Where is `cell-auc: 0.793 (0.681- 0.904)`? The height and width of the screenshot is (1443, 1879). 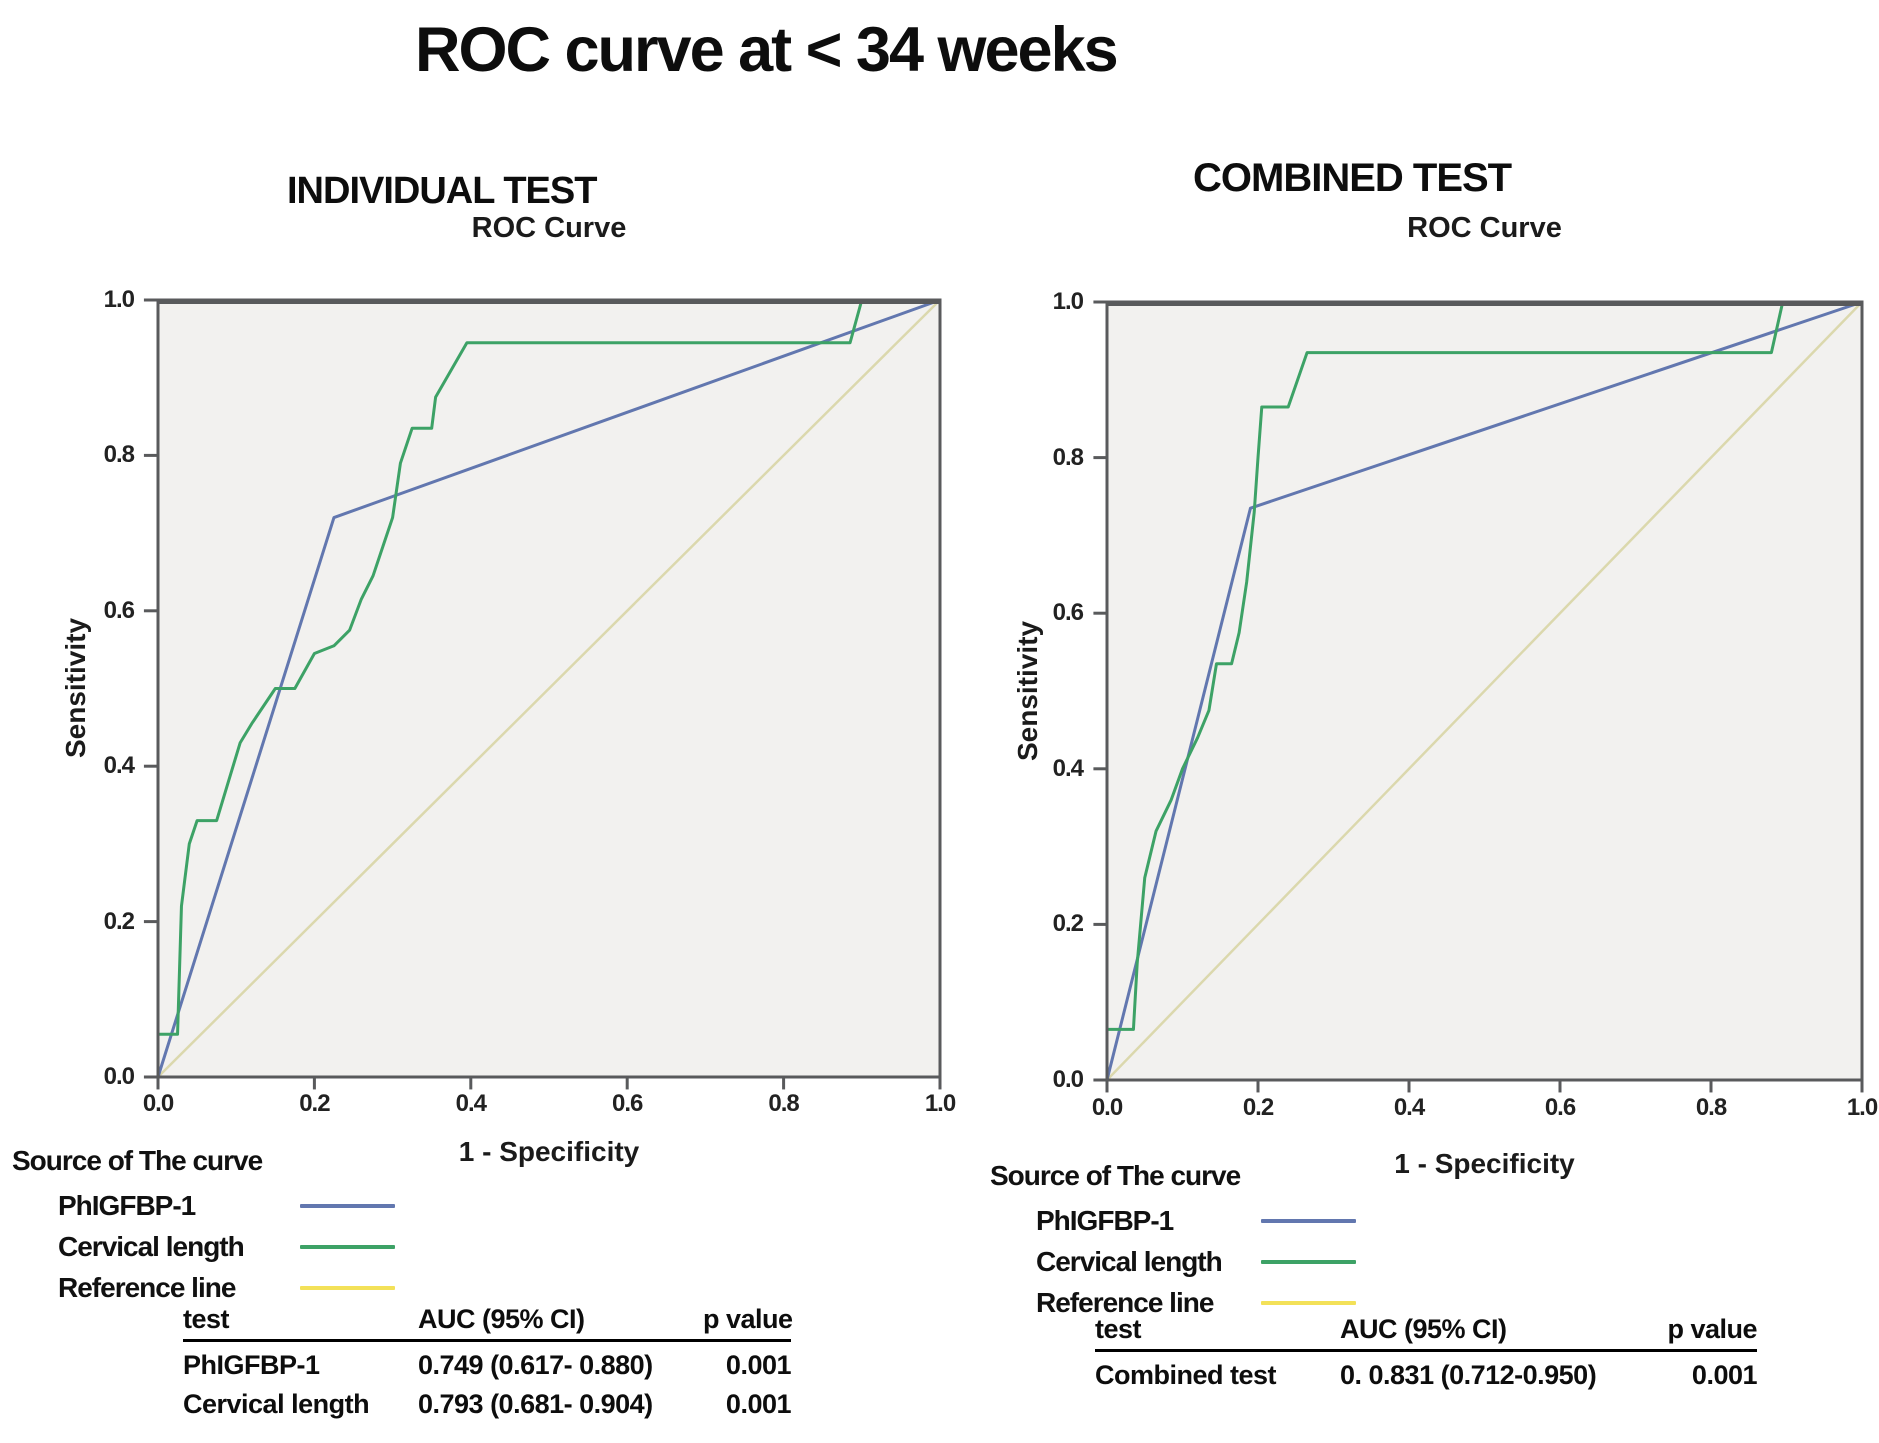 cell-auc: 0.793 (0.681- 0.904) is located at coordinates (535, 1404).